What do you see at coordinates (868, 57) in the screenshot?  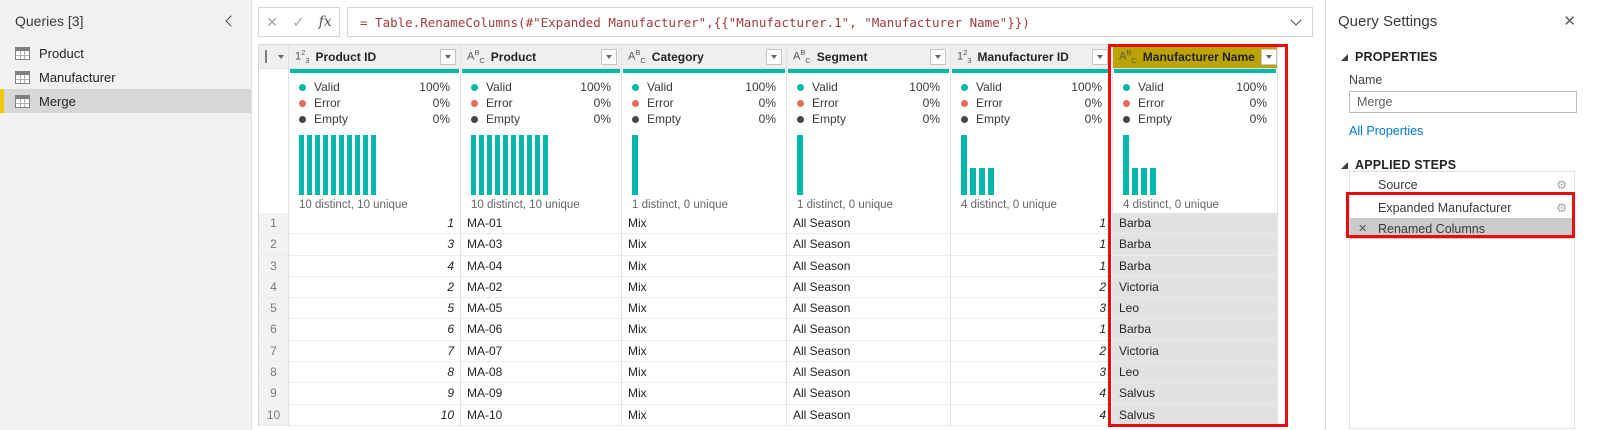 I see `column-header-segment: ABC Segment` at bounding box center [868, 57].